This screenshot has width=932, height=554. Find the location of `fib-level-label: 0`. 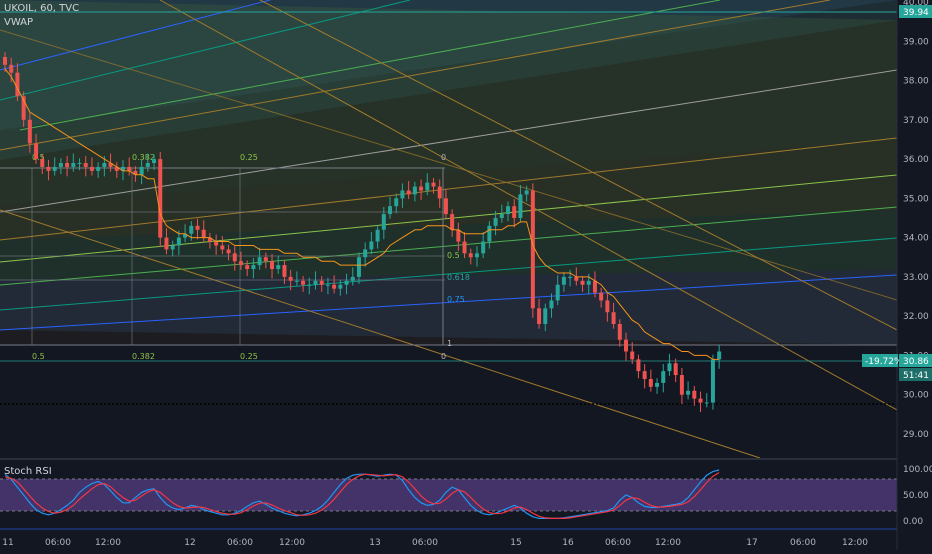

fib-level-label: 0 is located at coordinates (443, 356).